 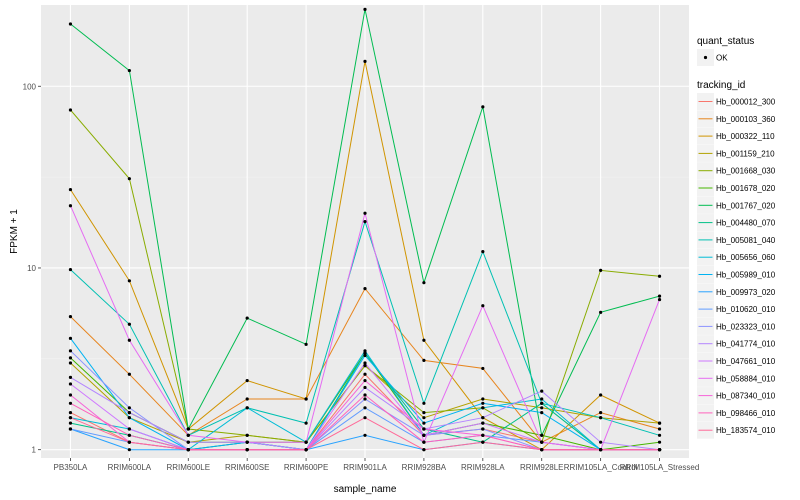 What do you see at coordinates (188, 467) in the screenshot?
I see `x-tick-label: RRIM600LE` at bounding box center [188, 467].